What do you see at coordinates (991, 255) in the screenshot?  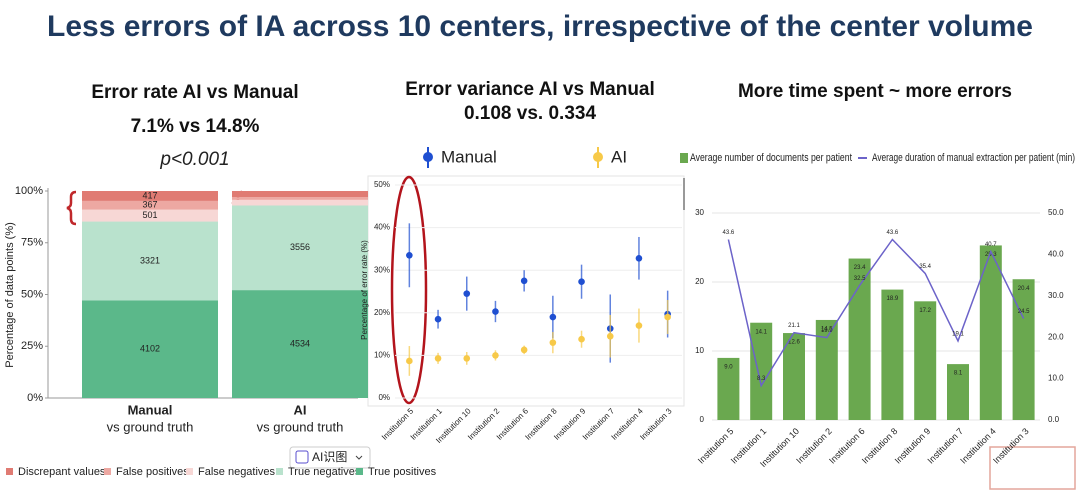 I see `data-label: 25.3` at bounding box center [991, 255].